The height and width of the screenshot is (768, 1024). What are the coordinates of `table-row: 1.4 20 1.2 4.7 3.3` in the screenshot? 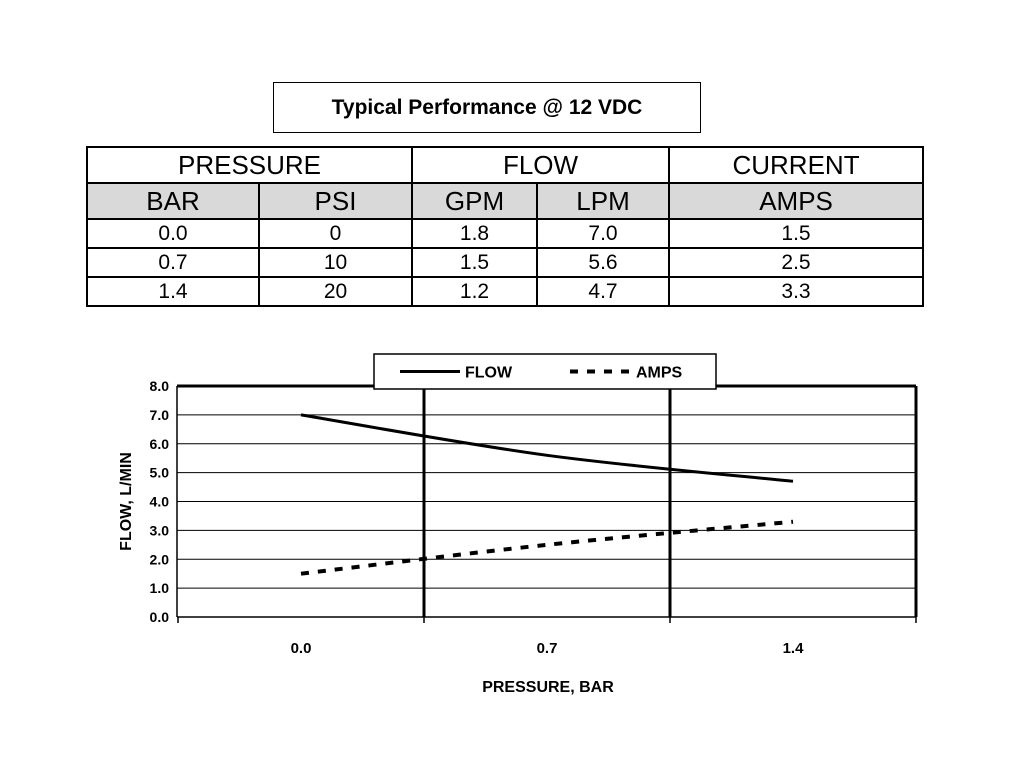 It's located at (505, 291).